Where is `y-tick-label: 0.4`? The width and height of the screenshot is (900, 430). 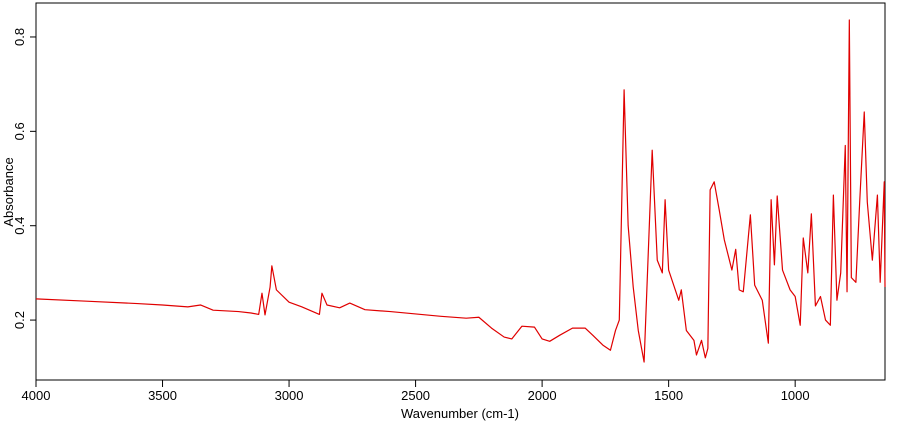
y-tick-label: 0.4 is located at coordinates (19, 226).